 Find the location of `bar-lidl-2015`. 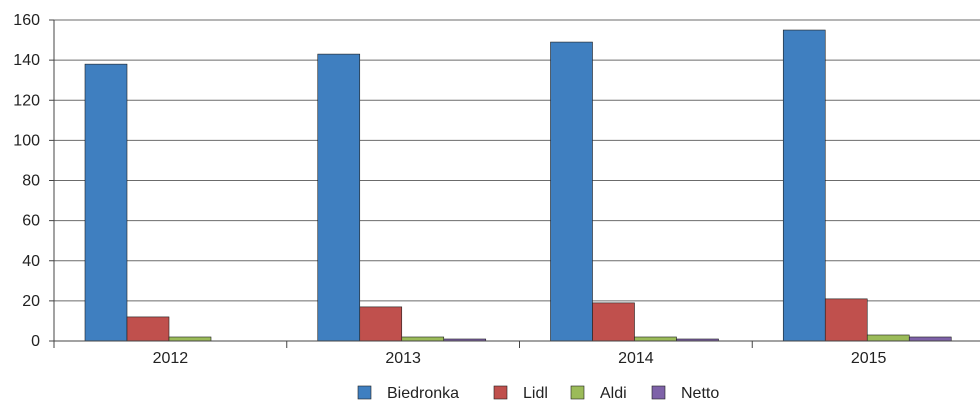

bar-lidl-2015 is located at coordinates (846, 320).